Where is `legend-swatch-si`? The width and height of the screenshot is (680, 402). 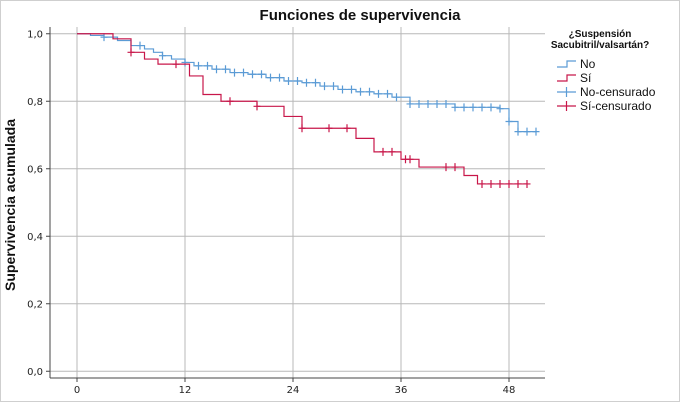
legend-swatch-si is located at coordinates (566, 78).